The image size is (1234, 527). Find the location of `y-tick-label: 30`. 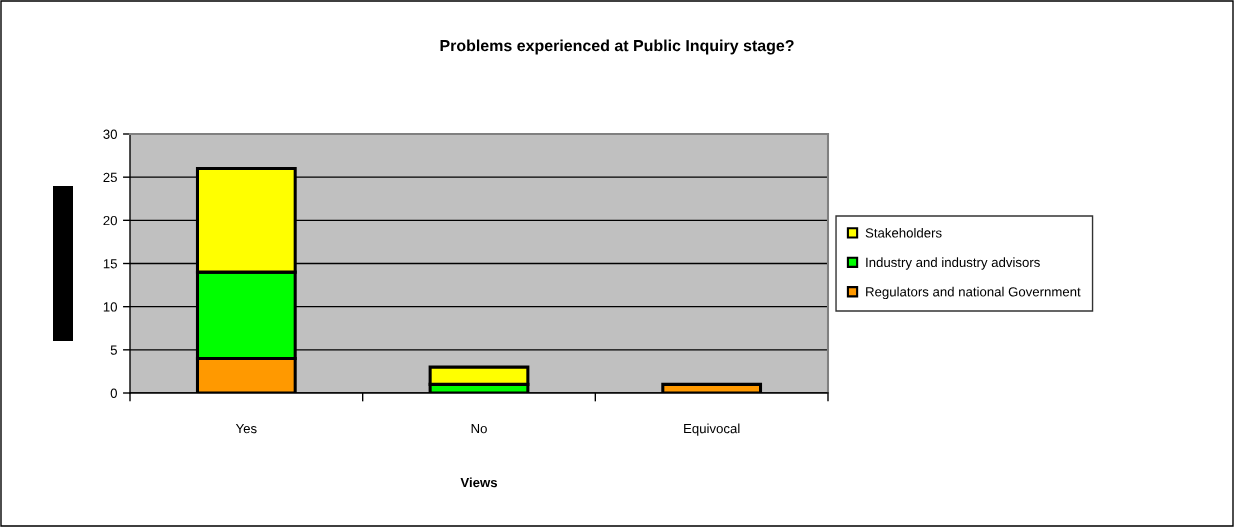

y-tick-label: 30 is located at coordinates (110, 134).